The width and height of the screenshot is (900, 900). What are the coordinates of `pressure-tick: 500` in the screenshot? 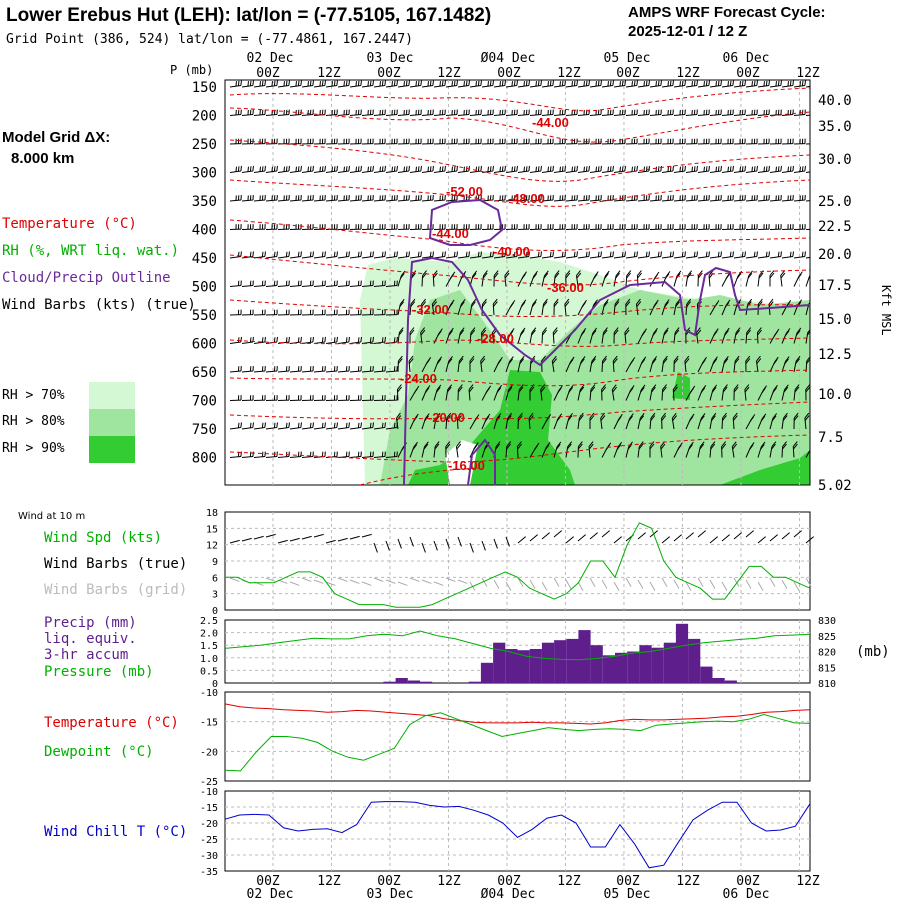 It's located at (204, 288).